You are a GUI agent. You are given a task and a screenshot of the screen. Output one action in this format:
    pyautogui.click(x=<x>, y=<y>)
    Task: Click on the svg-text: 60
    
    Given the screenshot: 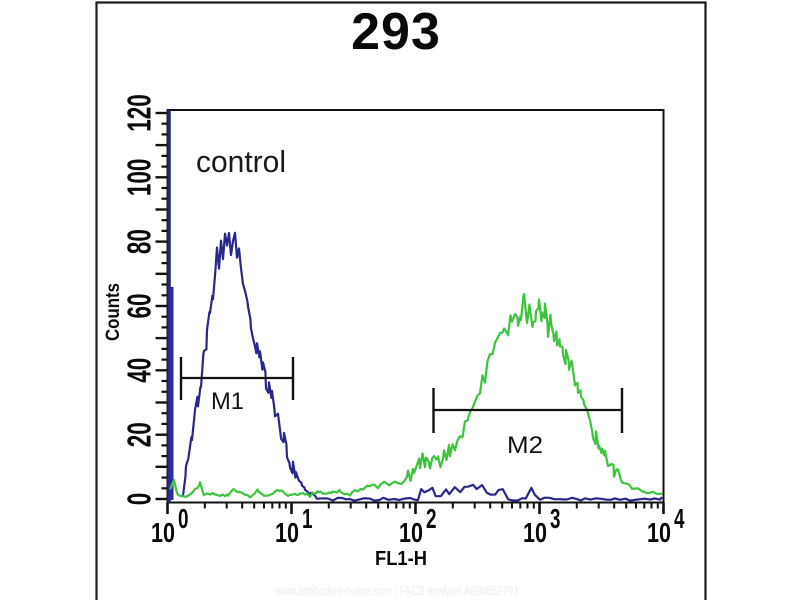 What is the action you would take?
    pyautogui.click(x=139, y=306)
    